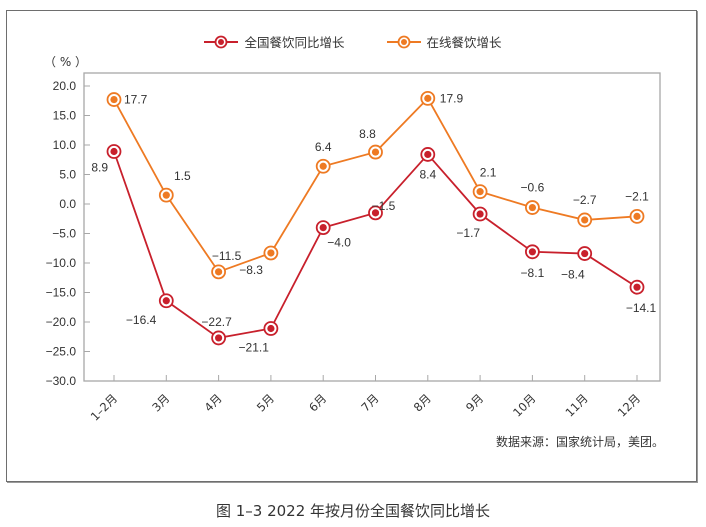 This screenshot has width=706, height=527. What do you see at coordinates (585, 200) in the screenshot?
I see `data-label-online: −2.7` at bounding box center [585, 200].